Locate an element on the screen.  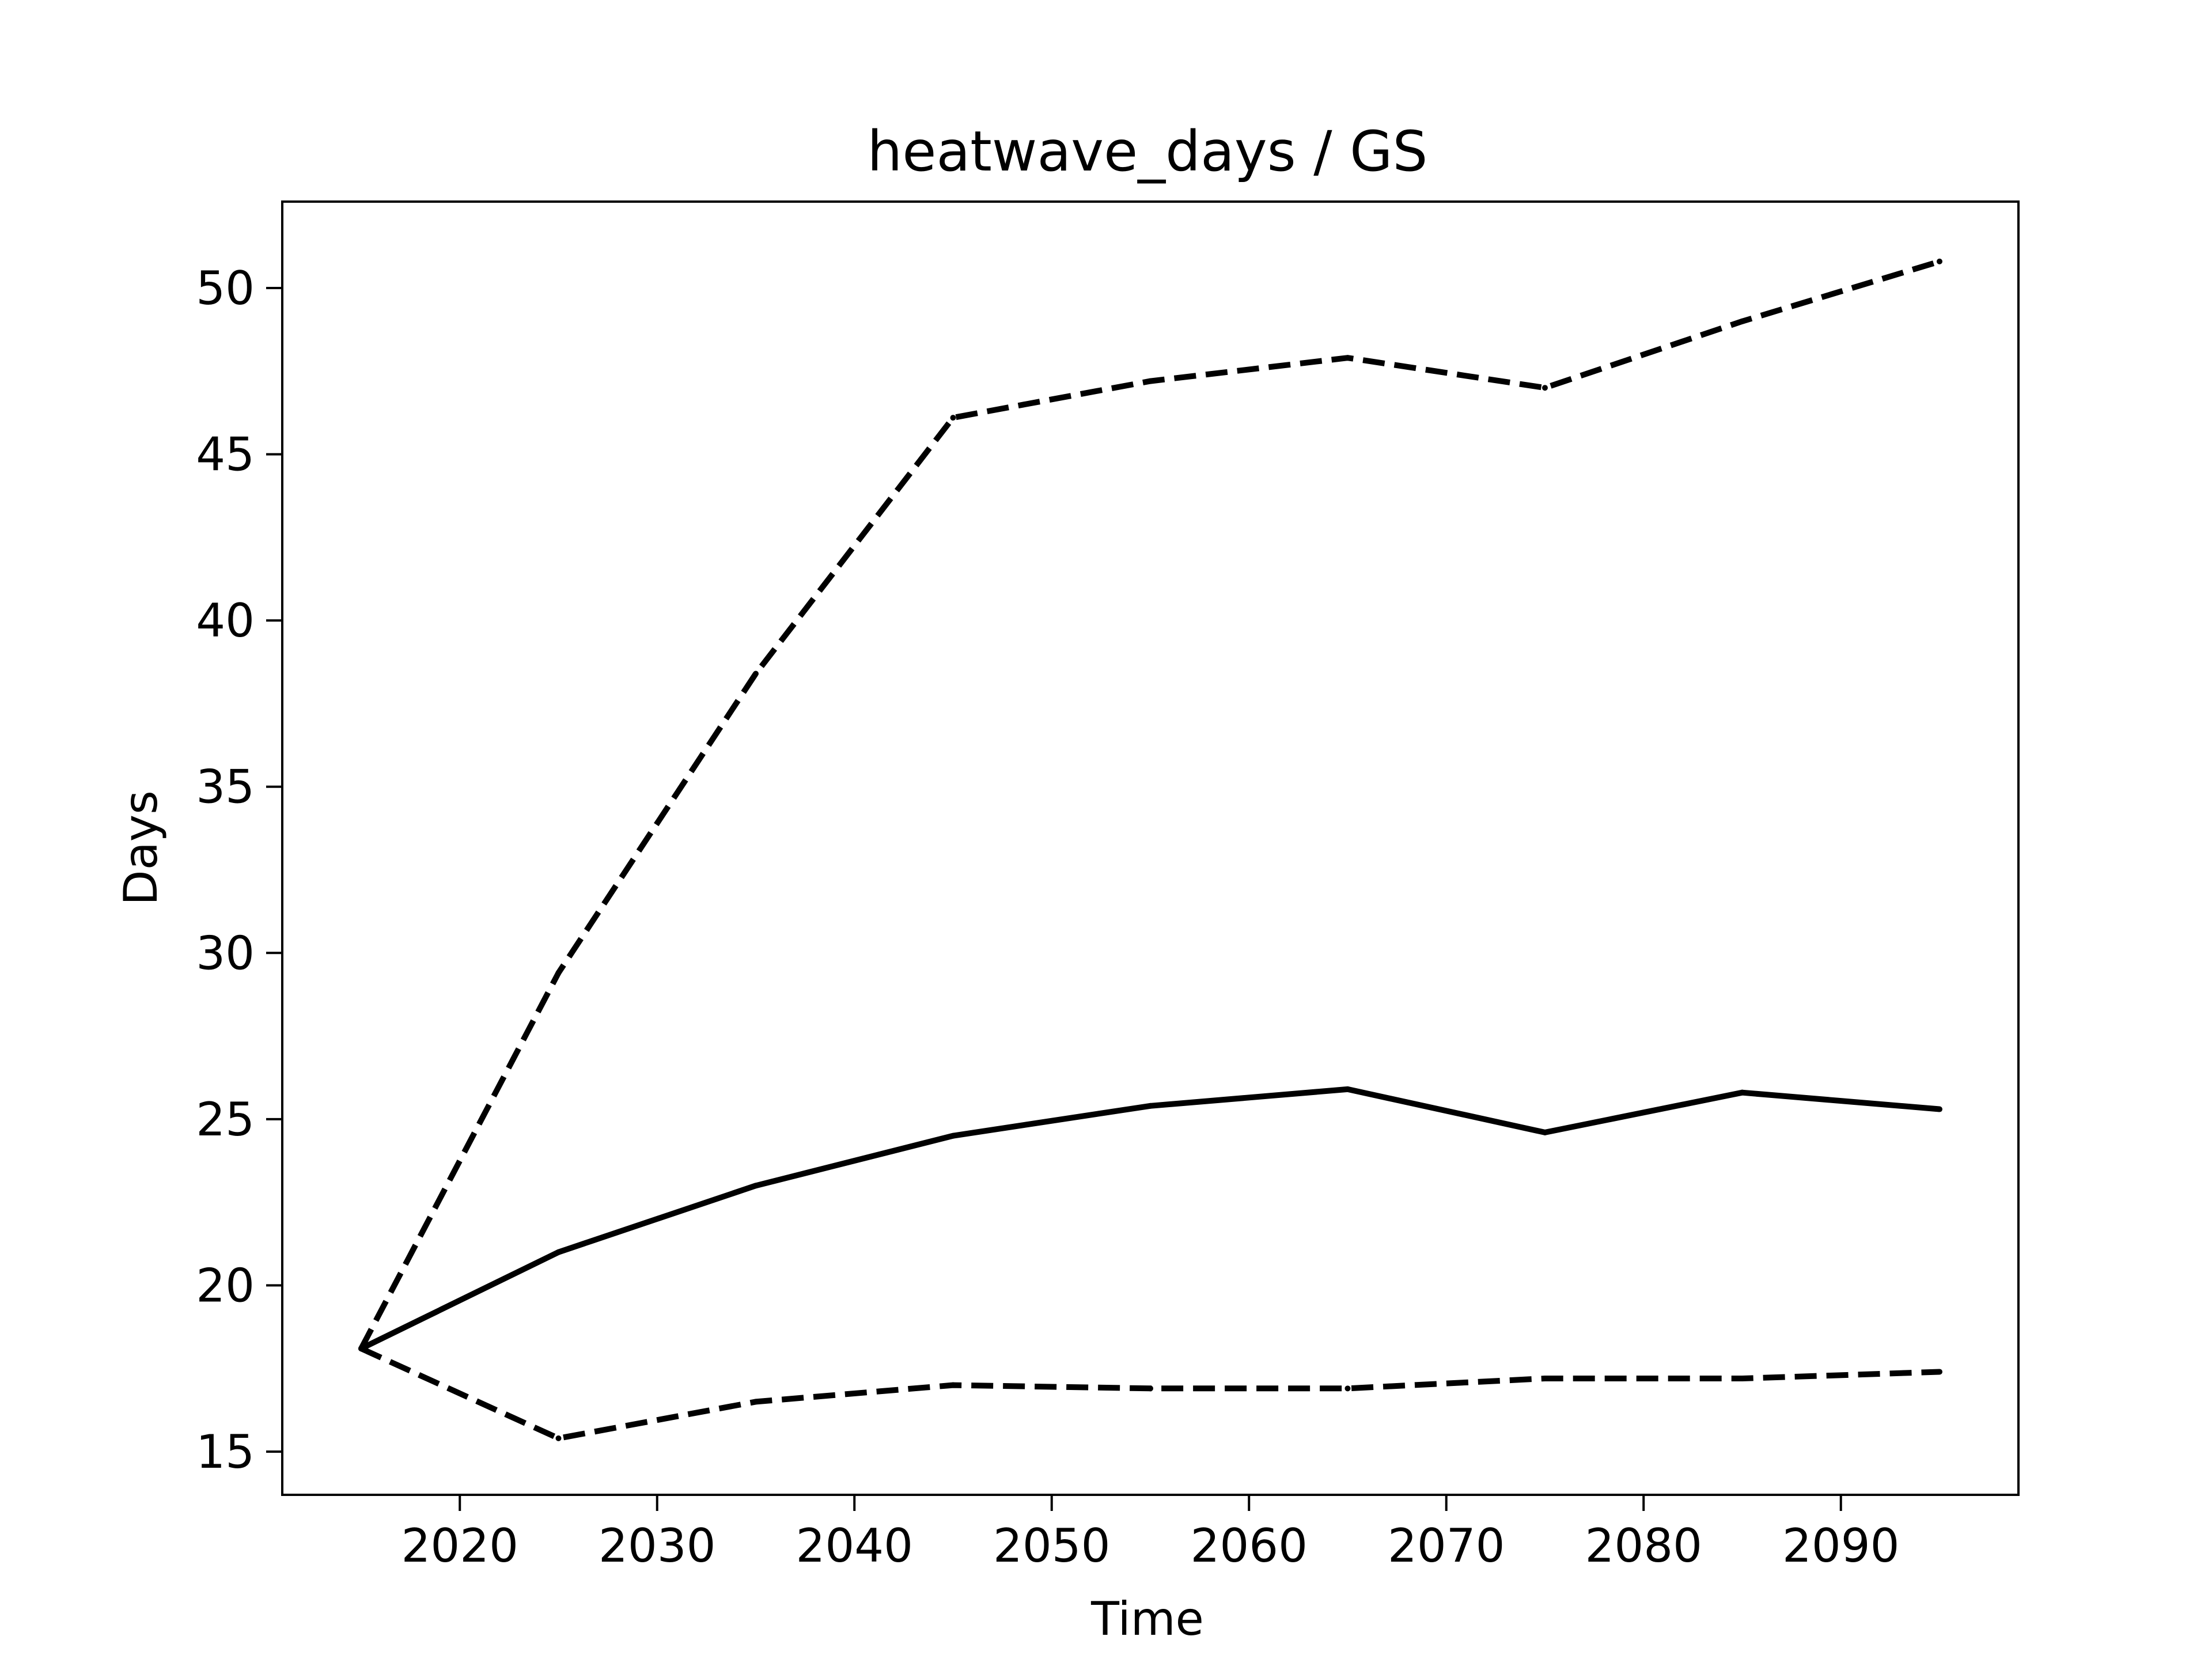
x-tick-label: 2070 is located at coordinates (1446, 1546).